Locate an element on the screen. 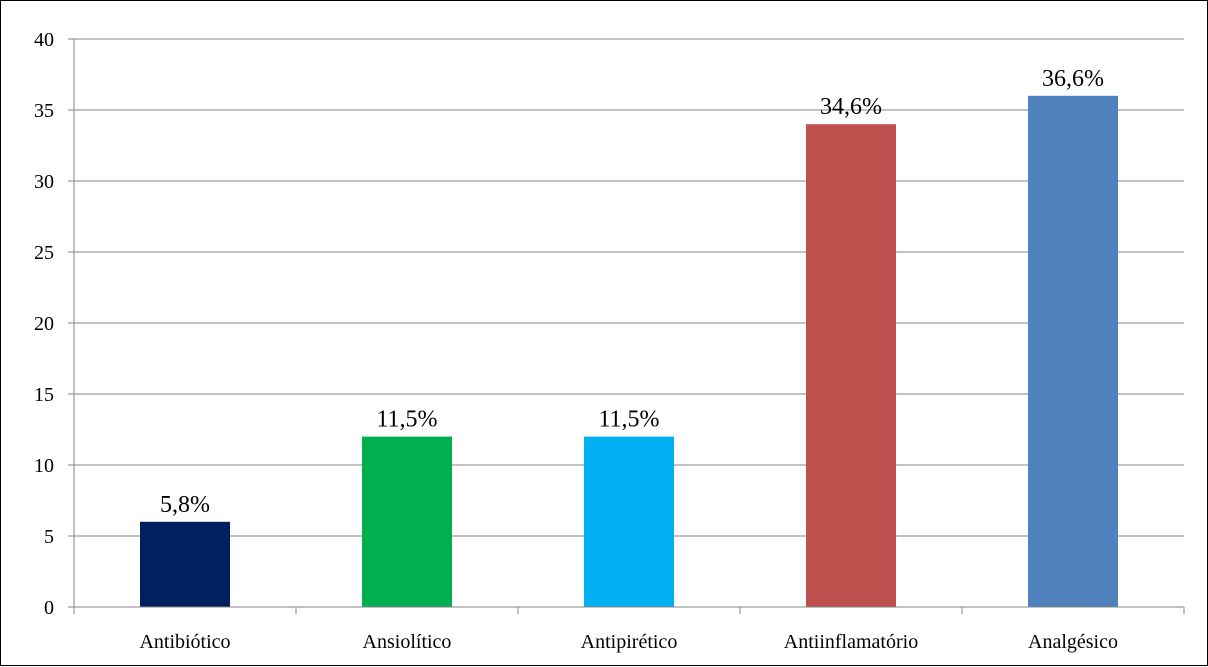 Image resolution: width=1208 pixels, height=667 pixels. y-tick-label: 0 is located at coordinates (49, 608).